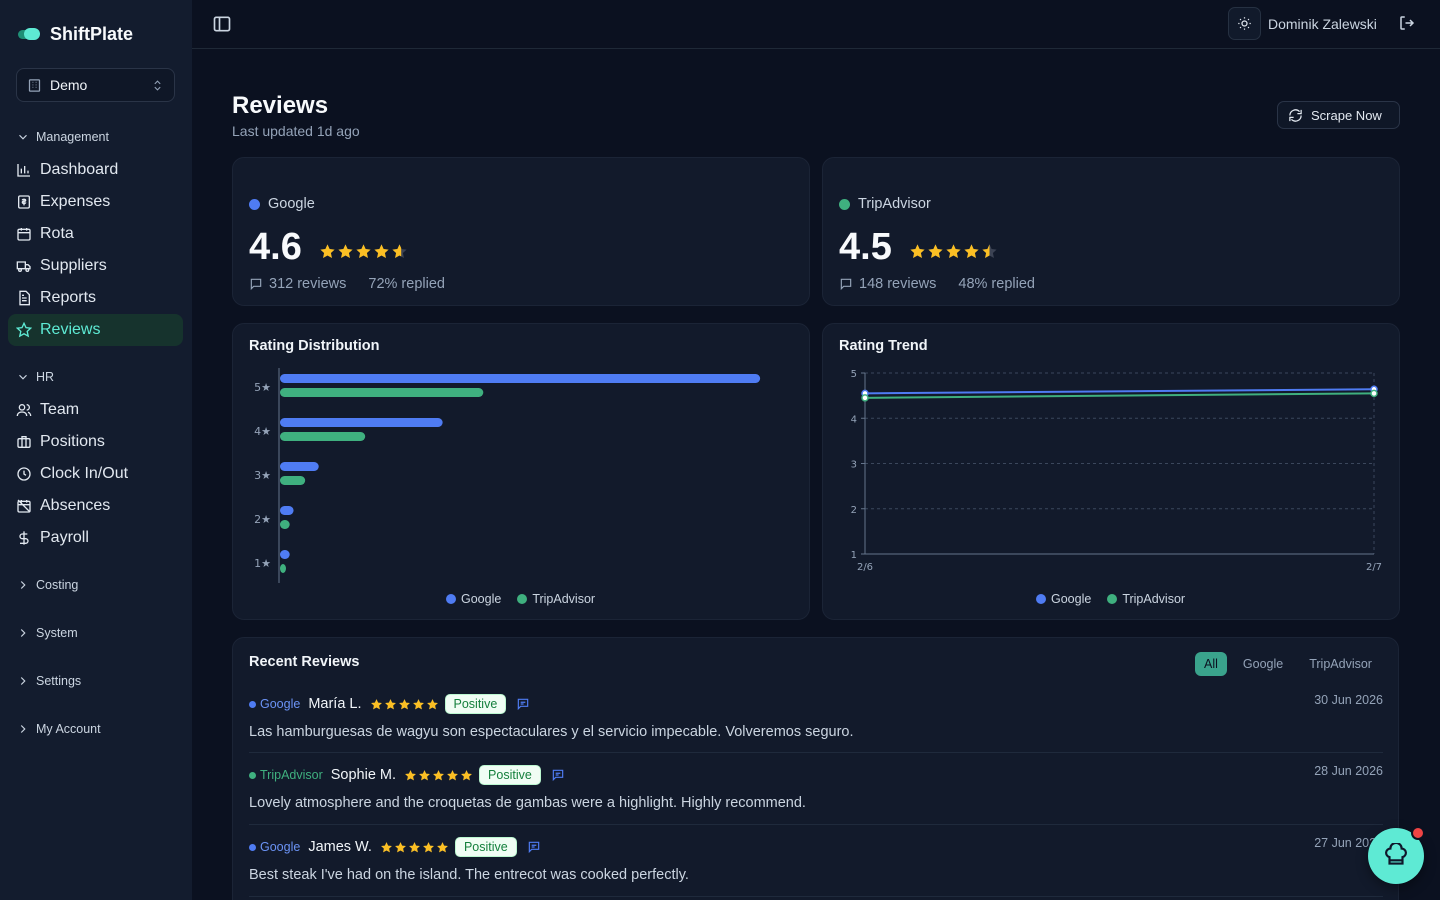  What do you see at coordinates (1408, 24) in the screenshot?
I see `logout-button` at bounding box center [1408, 24].